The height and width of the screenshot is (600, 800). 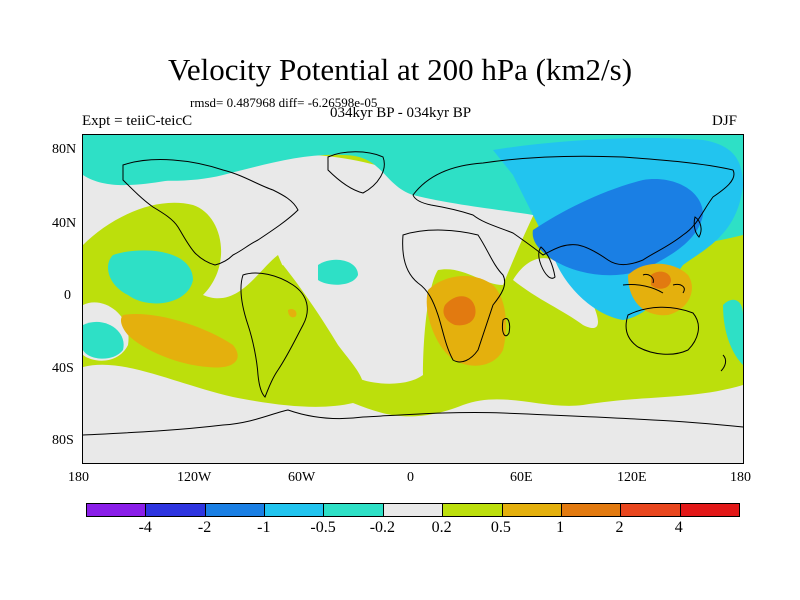 What do you see at coordinates (313, 330) in the screenshot?
I see `field-positive-atlantic` at bounding box center [313, 330].